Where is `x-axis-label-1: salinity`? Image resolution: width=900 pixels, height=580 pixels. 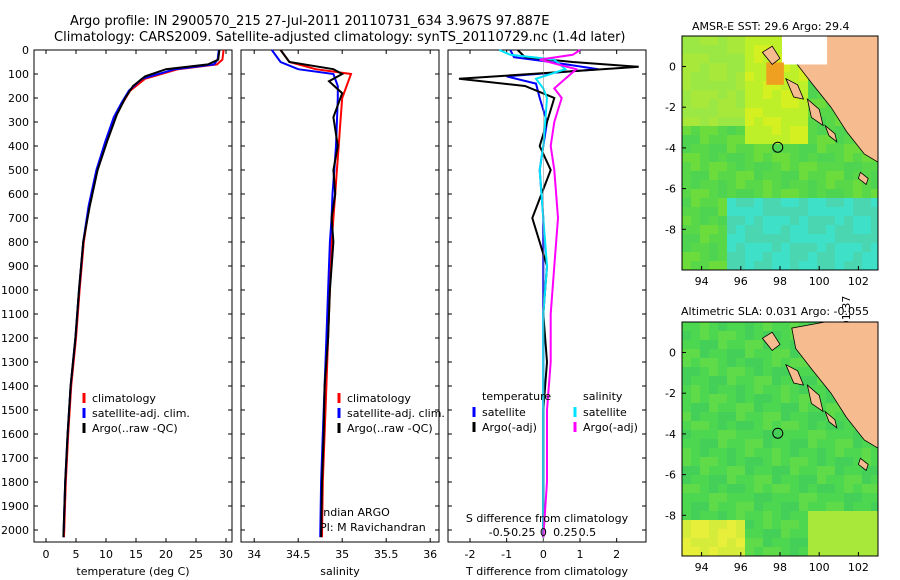
x-axis-label-1: salinity is located at coordinates (340, 571).